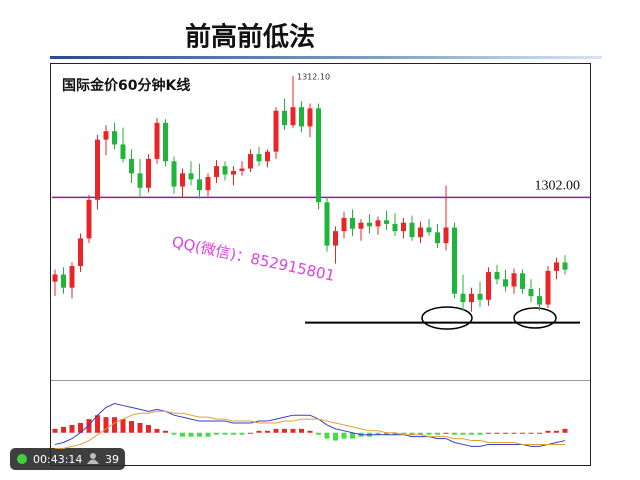 This screenshot has width=640, height=480. Describe the element at coordinates (22, 459) in the screenshot. I see `live-dot` at that location.